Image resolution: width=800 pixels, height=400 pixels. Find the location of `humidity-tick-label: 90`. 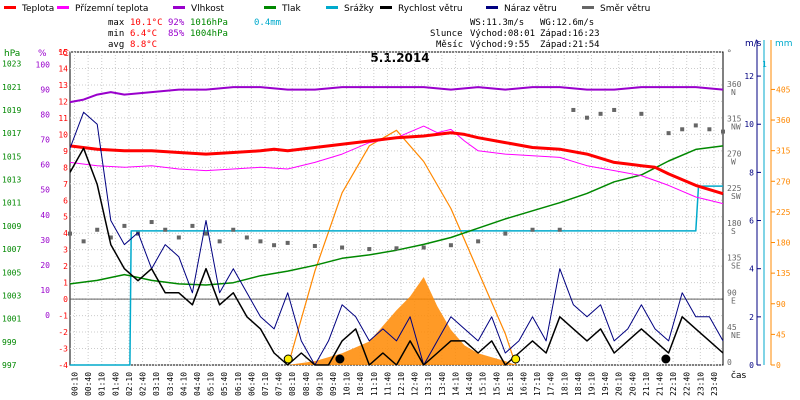

humidity-tick-label: 90 is located at coordinates (45, 90).